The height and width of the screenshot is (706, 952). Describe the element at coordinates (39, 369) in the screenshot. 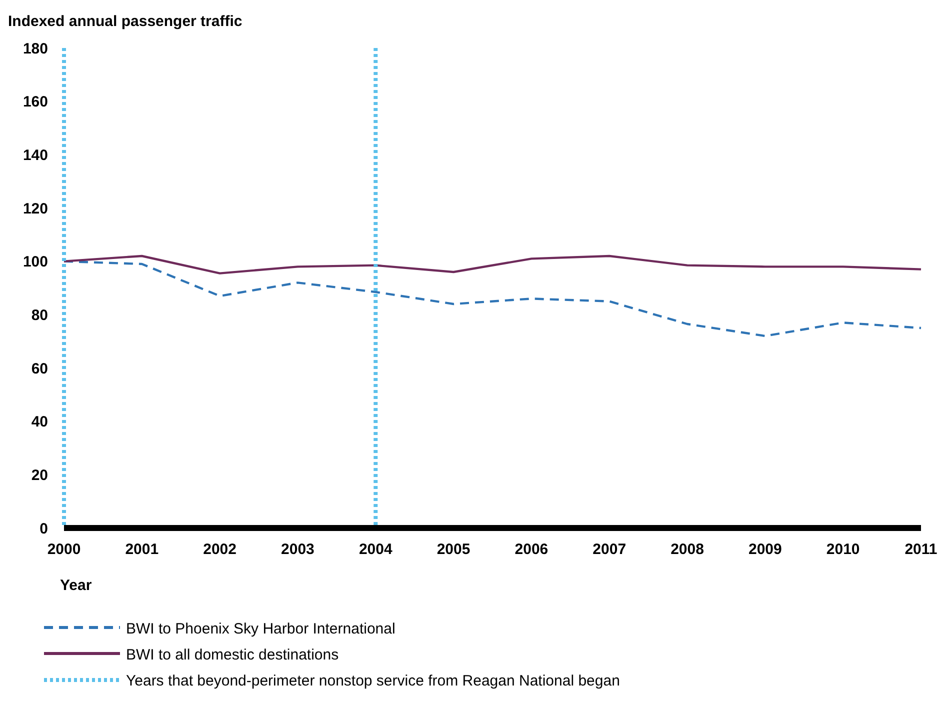

I see `y-tick-label: 60` at that location.